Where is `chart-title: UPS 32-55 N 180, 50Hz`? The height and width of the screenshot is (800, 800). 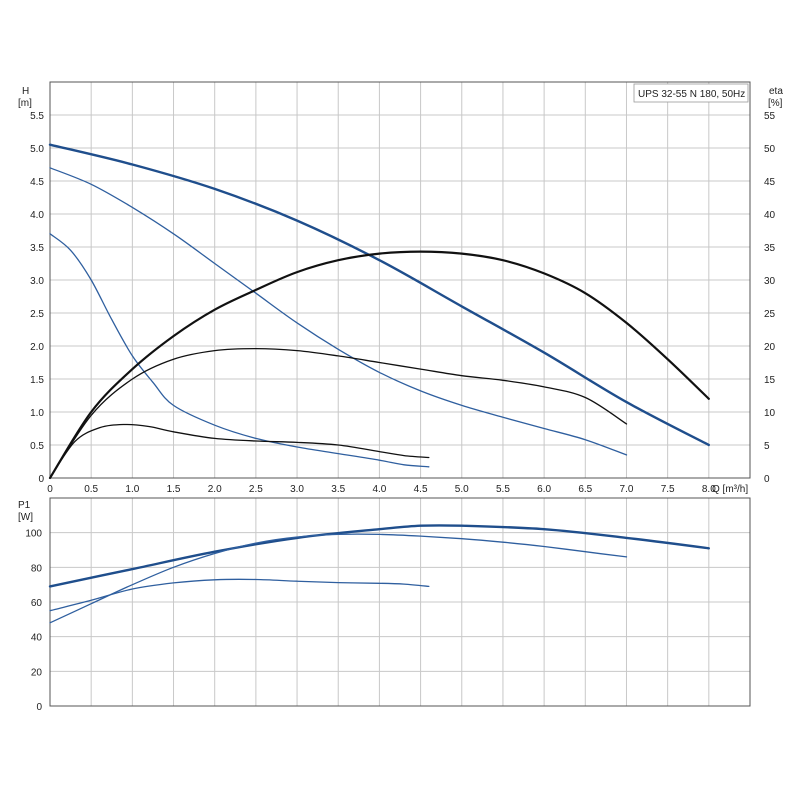 chart-title: UPS 32-55 N 180, 50Hz is located at coordinates (691, 94).